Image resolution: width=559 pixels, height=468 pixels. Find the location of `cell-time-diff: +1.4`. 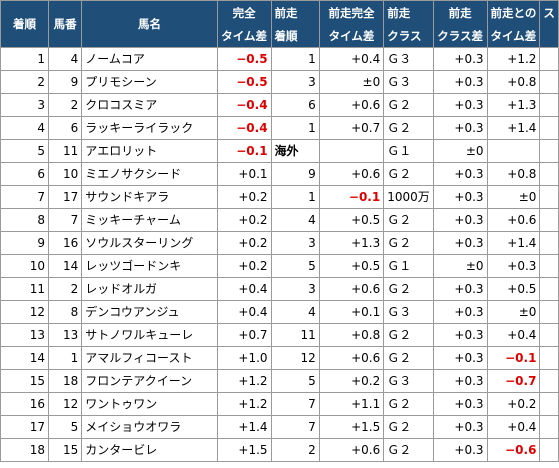

cell-time-diff: +1.4 is located at coordinates (244, 427).